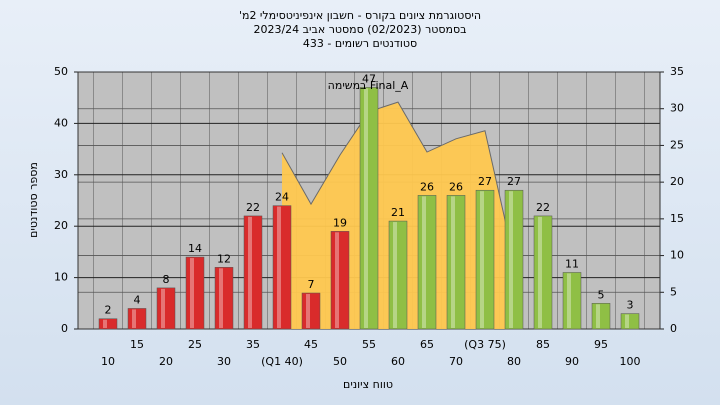 The image size is (720, 405). I want to click on value-label: 21, so click(398, 212).